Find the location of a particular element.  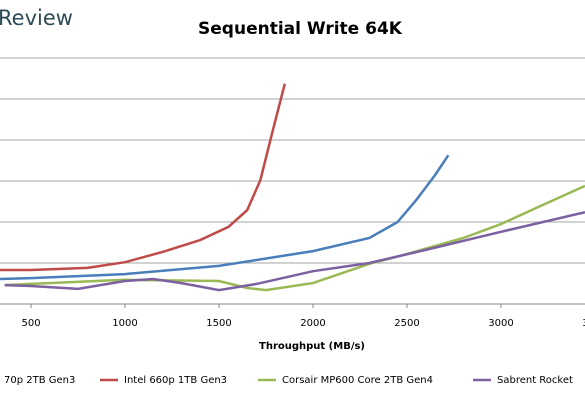

legend-label: 70p 2TB Gen3 is located at coordinates (39, 380).